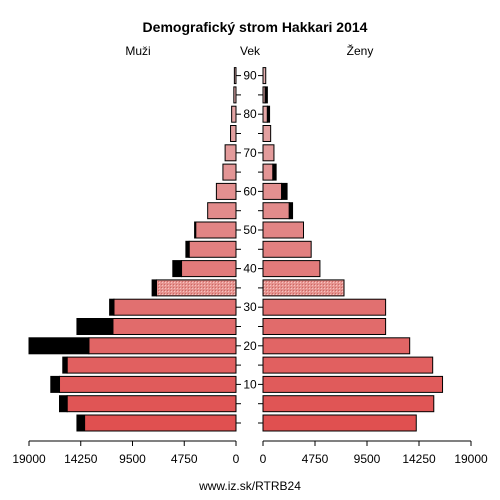 Image resolution: width=500 pixels, height=500 pixels. What do you see at coordinates (250, 346) in the screenshot?
I see `age-tick-label: 20` at bounding box center [250, 346].